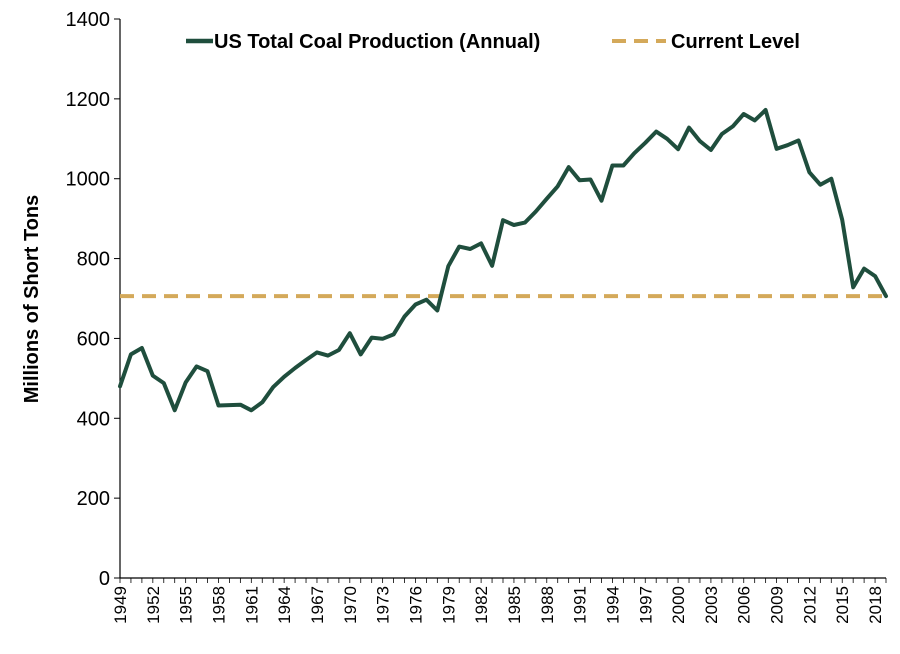 The height and width of the screenshot is (654, 900). I want to click on x-tick-label: 1997, so click(645, 605).